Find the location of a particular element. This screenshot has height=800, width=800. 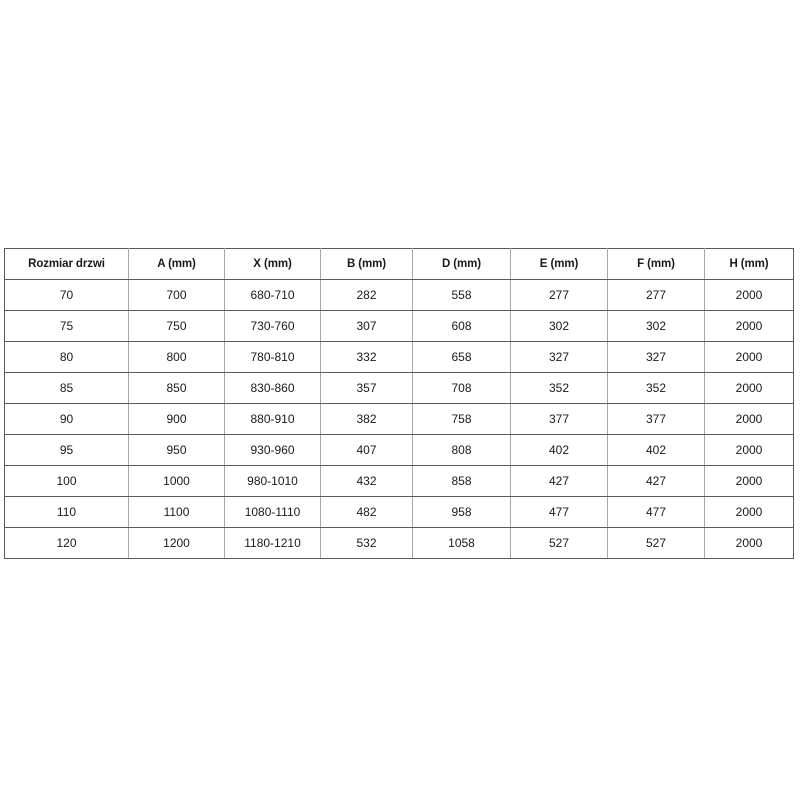

table-column-header-0: Rozmiar drzwi is located at coordinates (66, 264).